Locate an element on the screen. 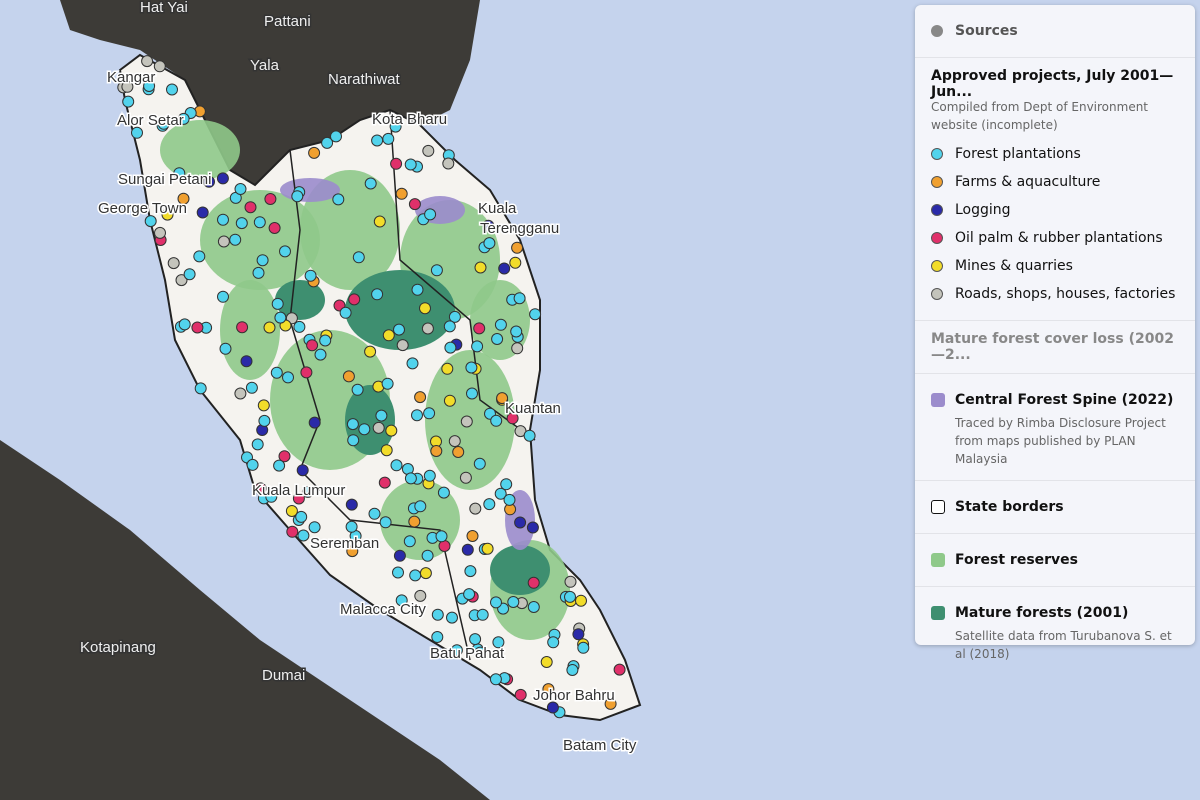  legend-item: Oil palm & rubber plantations is located at coordinates (1055, 238).